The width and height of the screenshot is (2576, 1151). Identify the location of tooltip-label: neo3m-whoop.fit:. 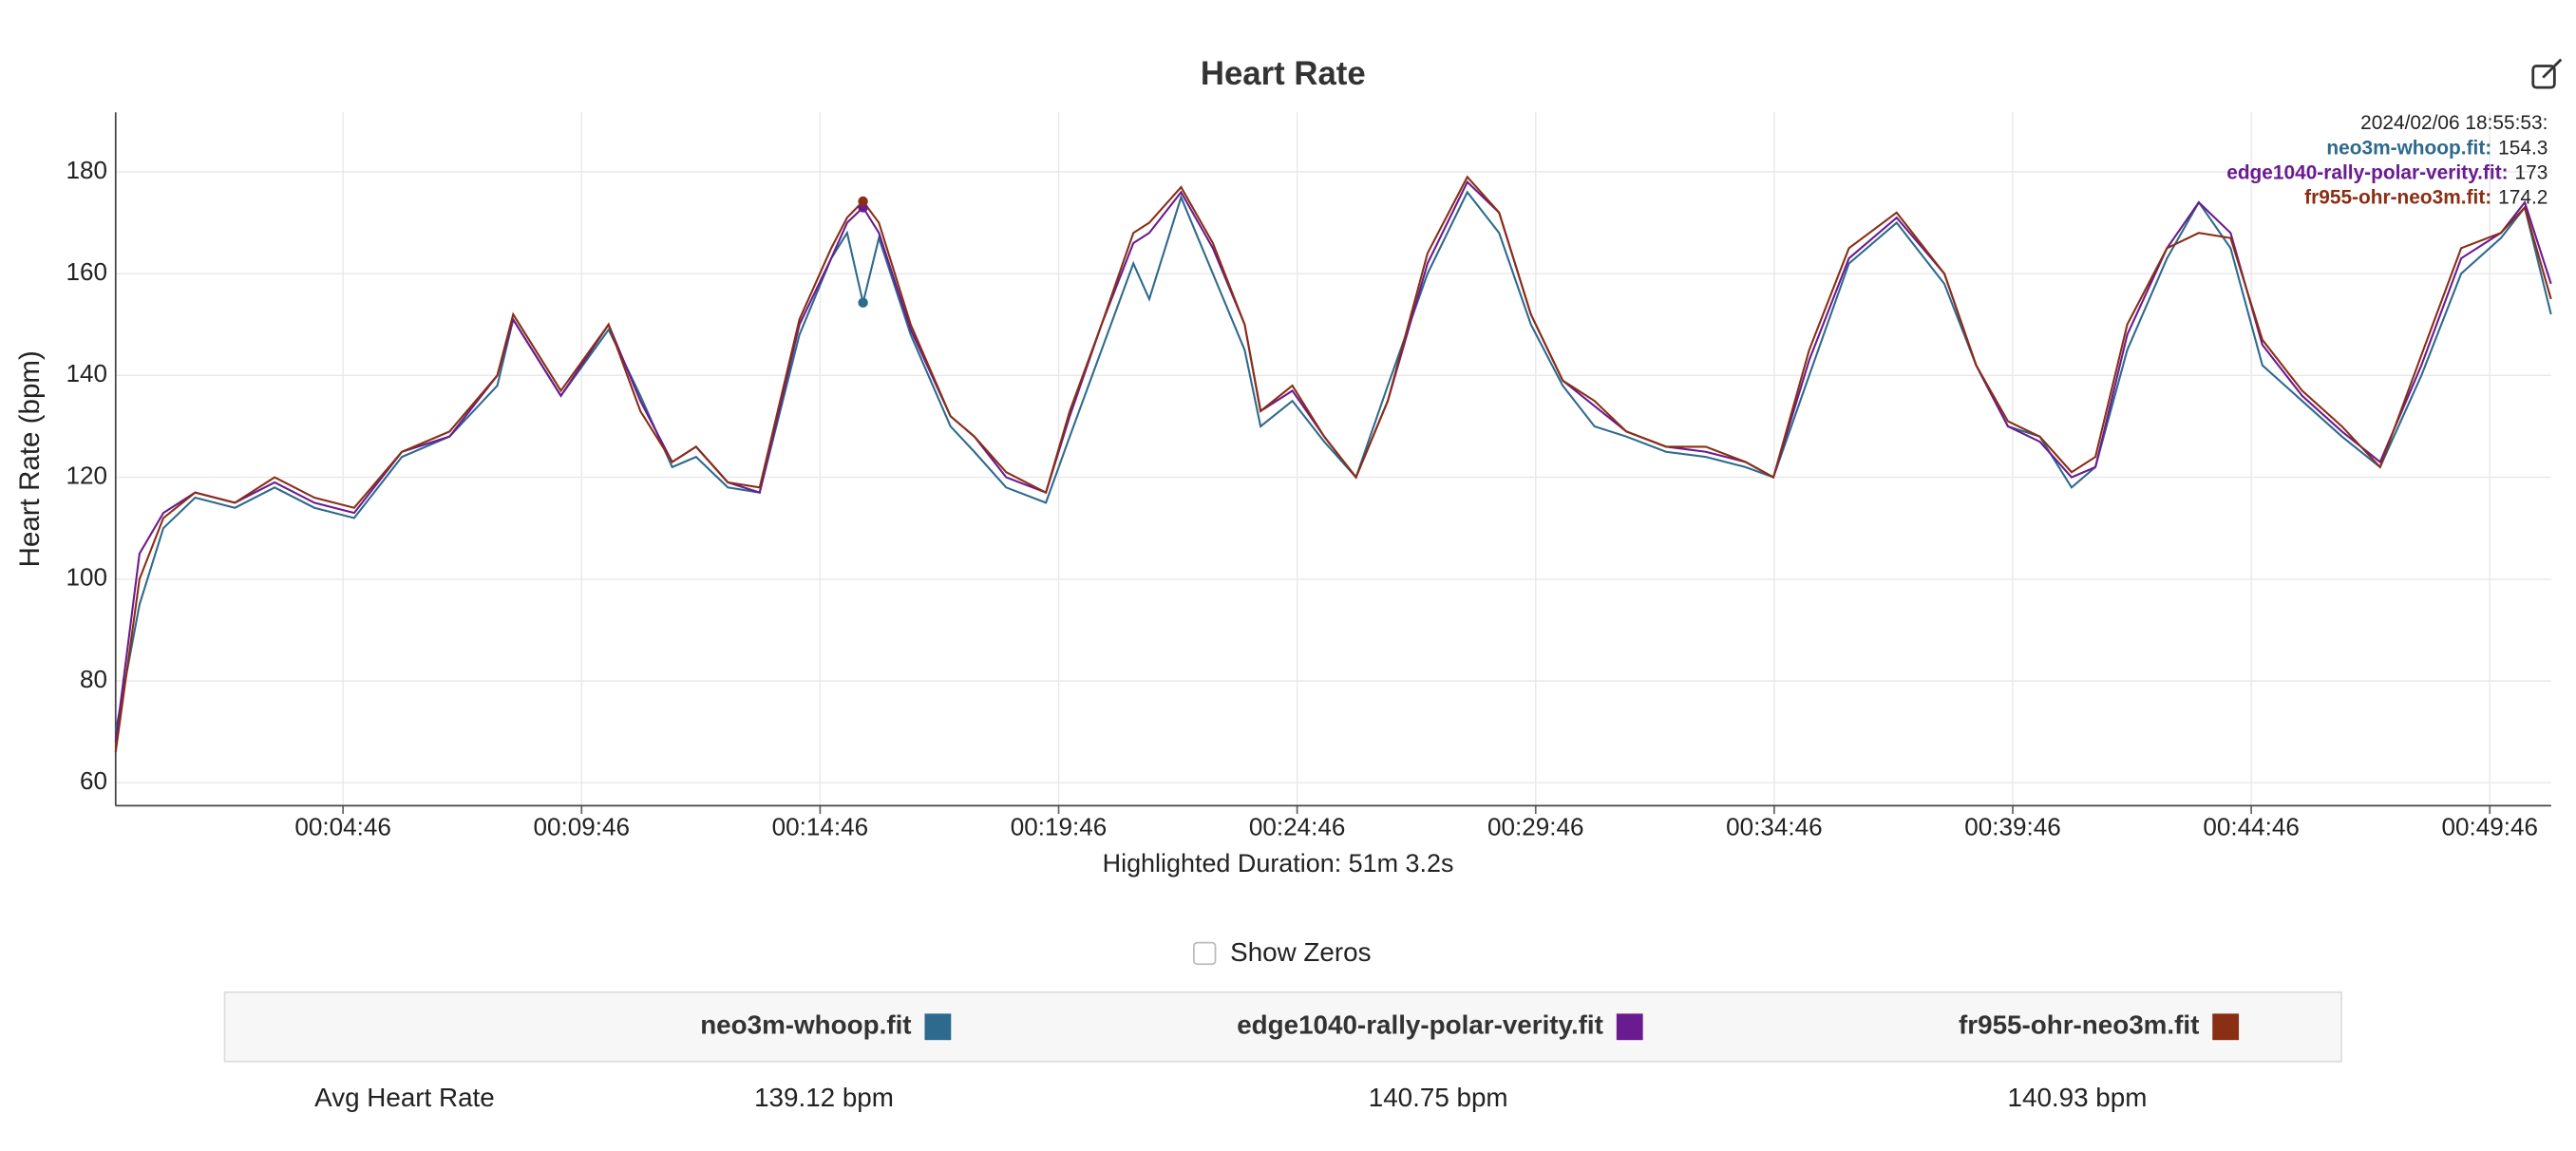
(2408, 148).